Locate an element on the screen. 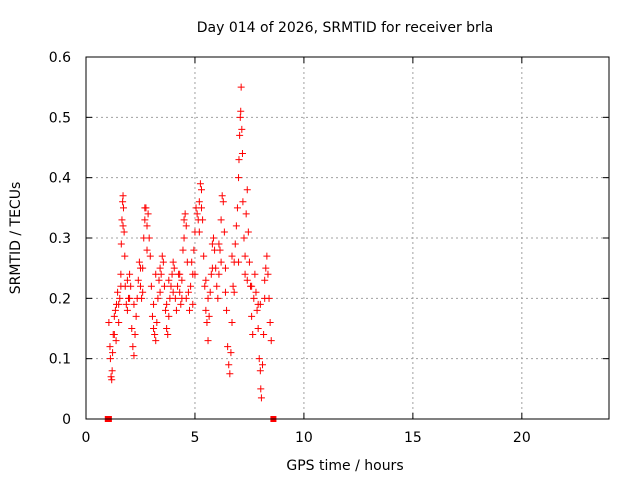  y-tick-label: 0.2 is located at coordinates (60, 299).